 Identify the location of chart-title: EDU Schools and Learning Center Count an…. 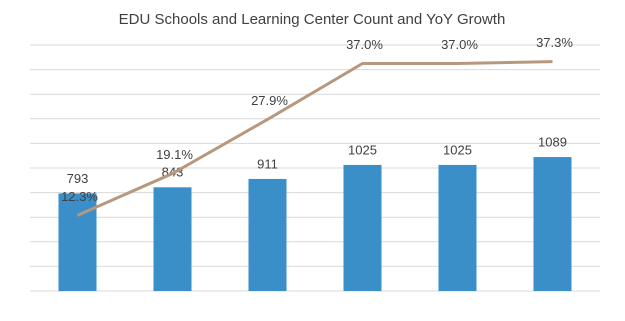
(312, 19).